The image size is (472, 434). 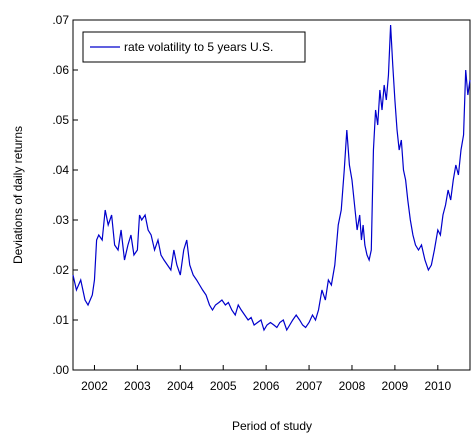 I want to click on y-tick-label: .04, so click(x=60, y=170).